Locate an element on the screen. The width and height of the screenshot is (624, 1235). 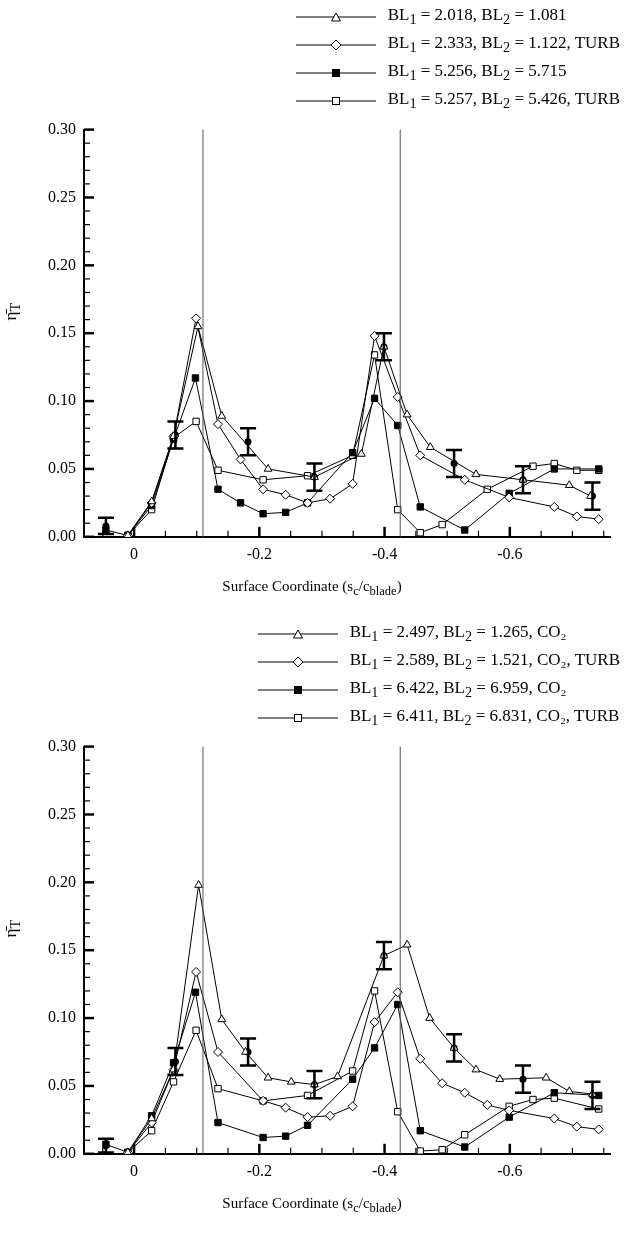
legend-label: BL$_{1}$ = 2.589, BL$_{2}$ = 1.521, CO₂, TURB is located at coordinates (484, 662).